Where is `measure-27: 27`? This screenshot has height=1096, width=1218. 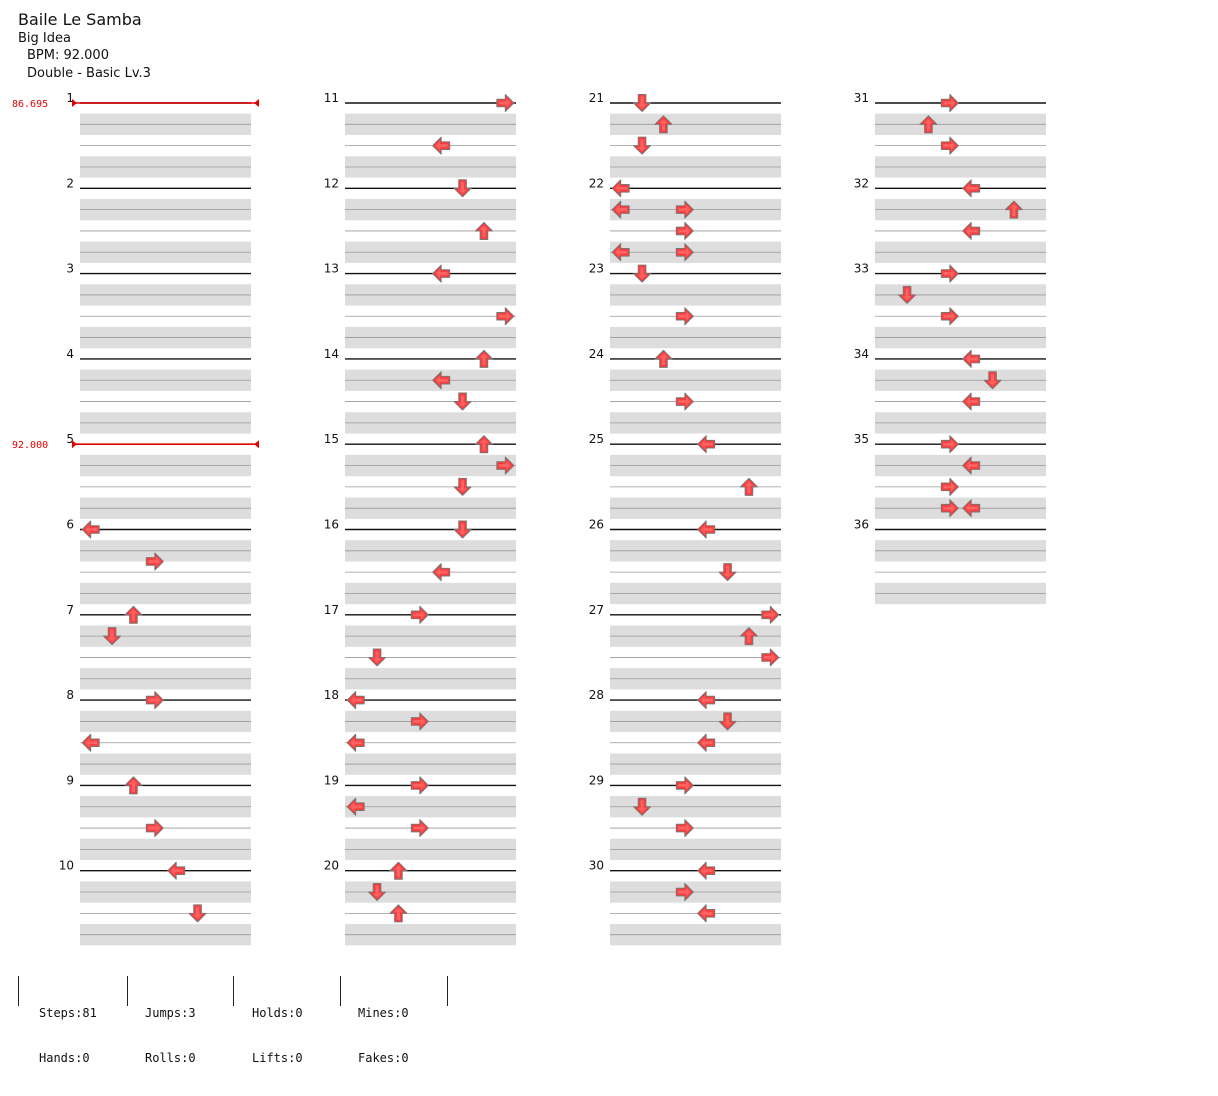
measure-27: 27 is located at coordinates (685, 646).